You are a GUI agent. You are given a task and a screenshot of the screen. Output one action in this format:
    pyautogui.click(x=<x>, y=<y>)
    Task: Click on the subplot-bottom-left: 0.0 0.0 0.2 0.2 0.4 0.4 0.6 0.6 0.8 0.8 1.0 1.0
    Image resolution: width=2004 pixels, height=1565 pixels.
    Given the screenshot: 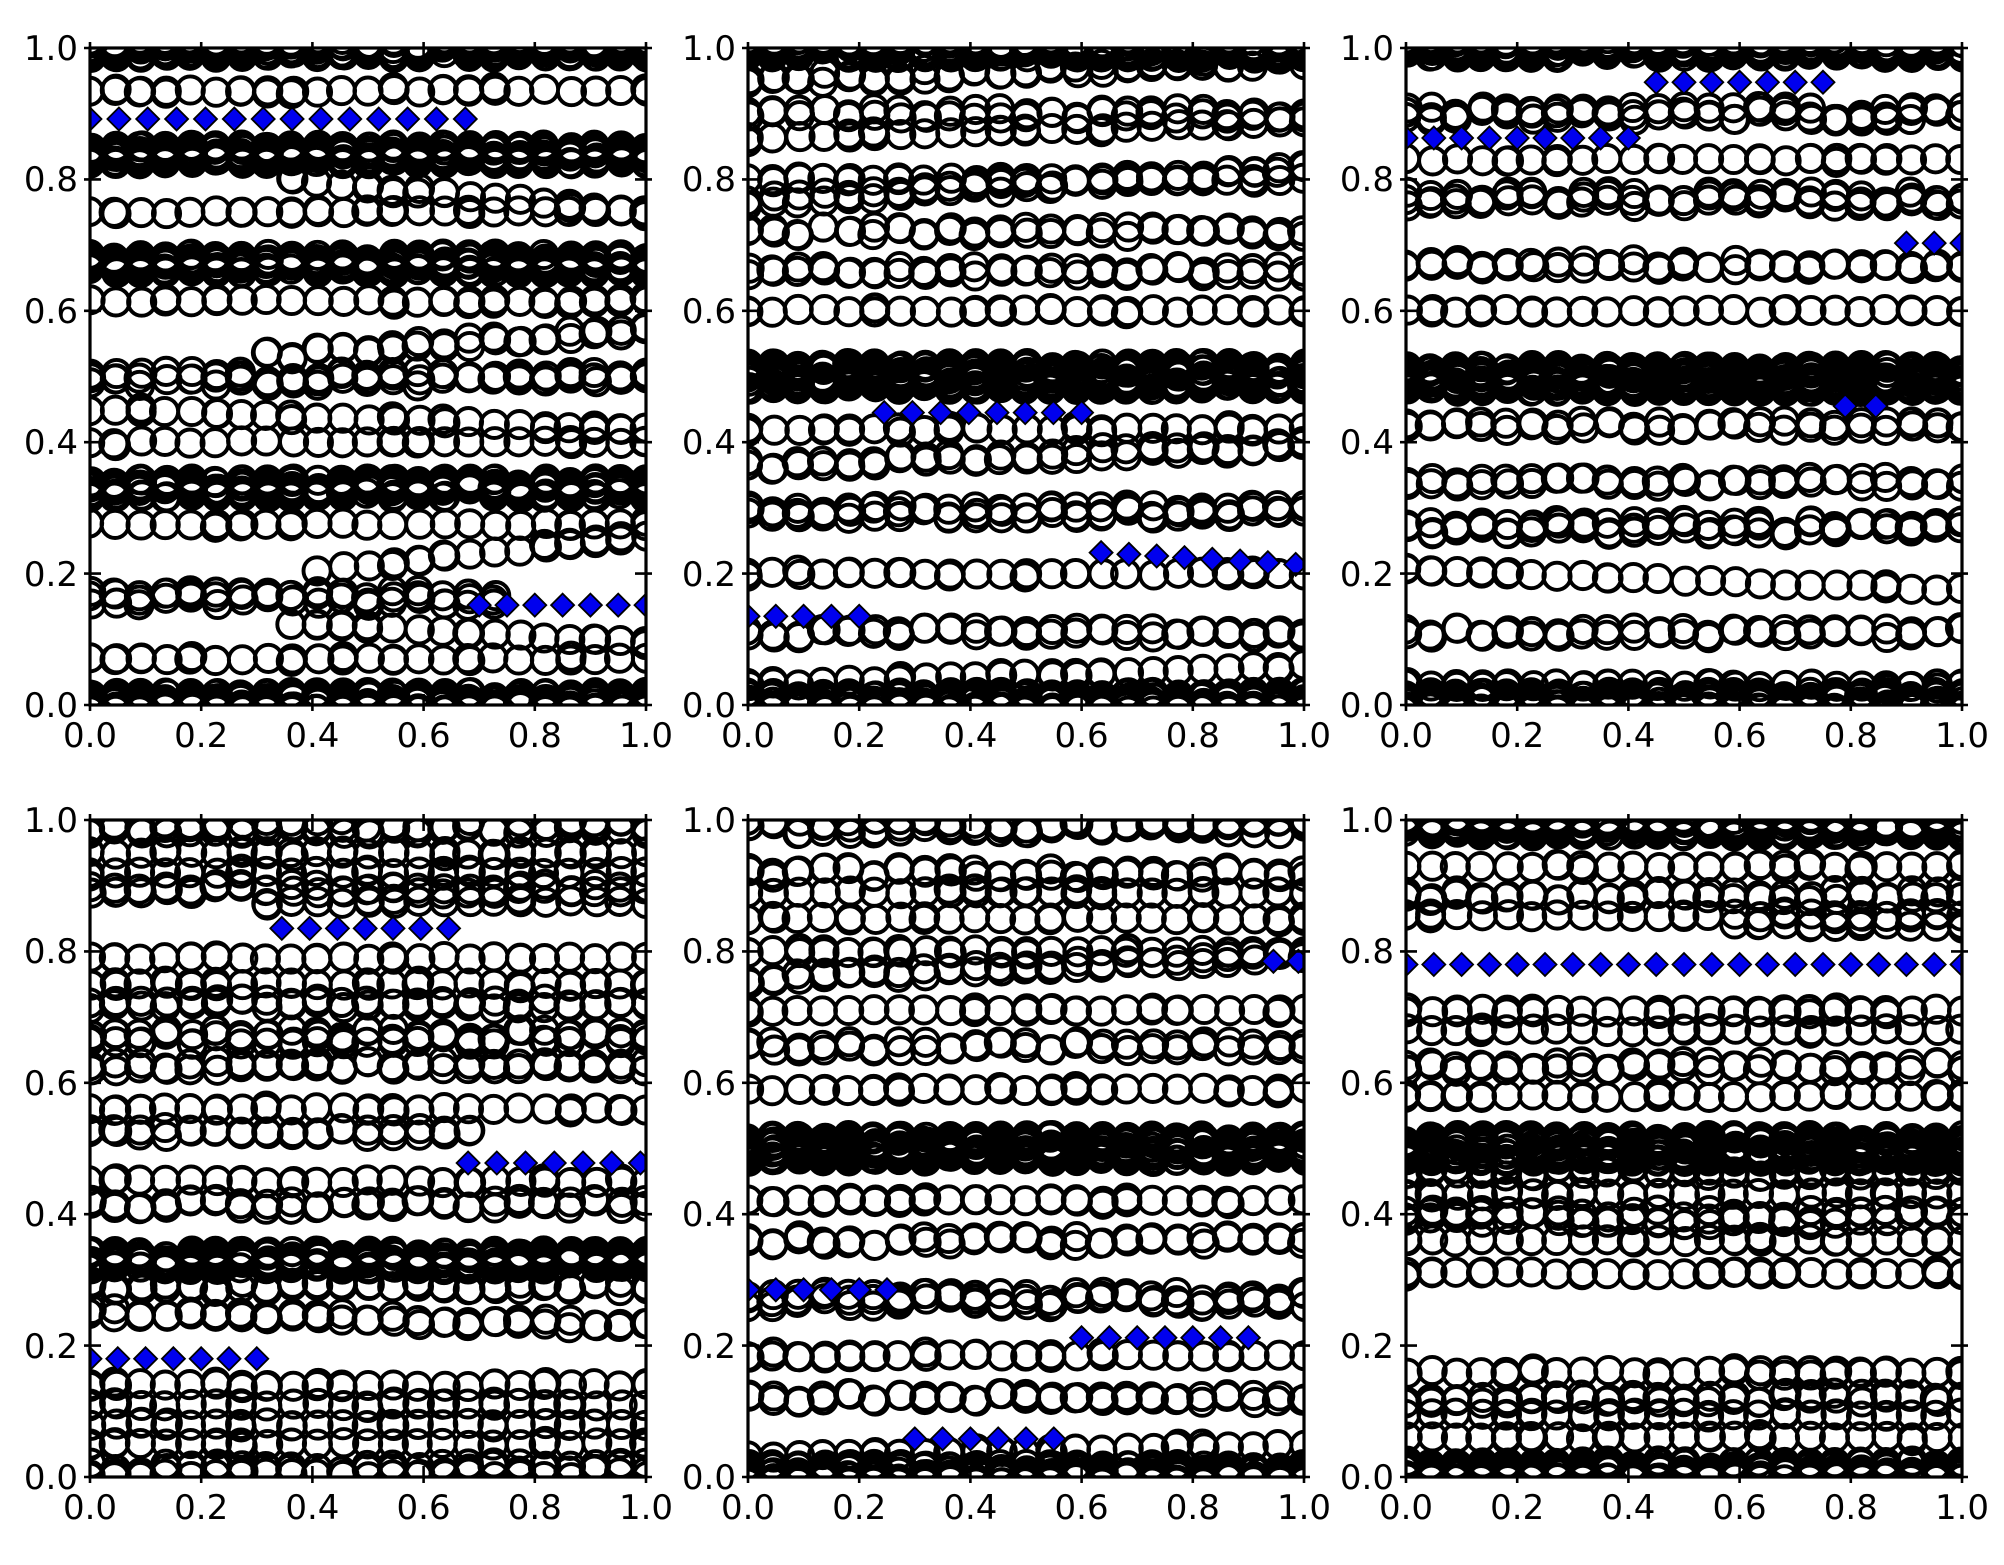 What is the action you would take?
    pyautogui.click(x=368, y=1148)
    